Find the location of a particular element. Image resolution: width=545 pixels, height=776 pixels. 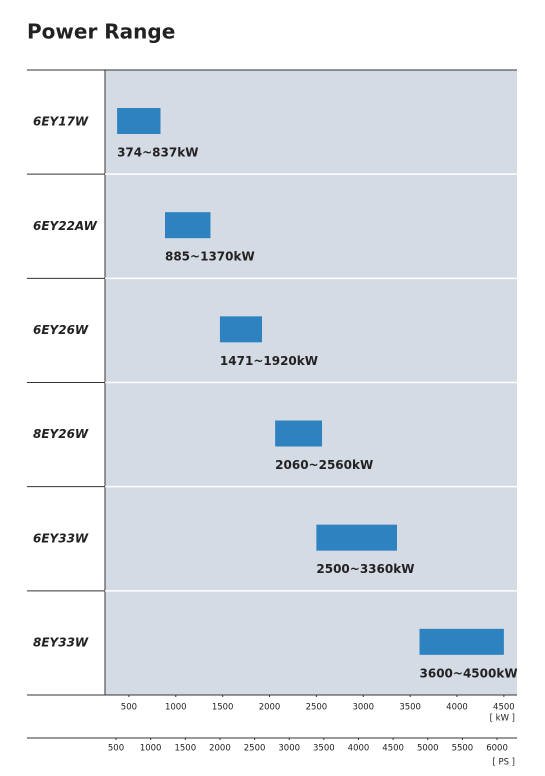

x-tick-label: 3500 is located at coordinates (410, 708).